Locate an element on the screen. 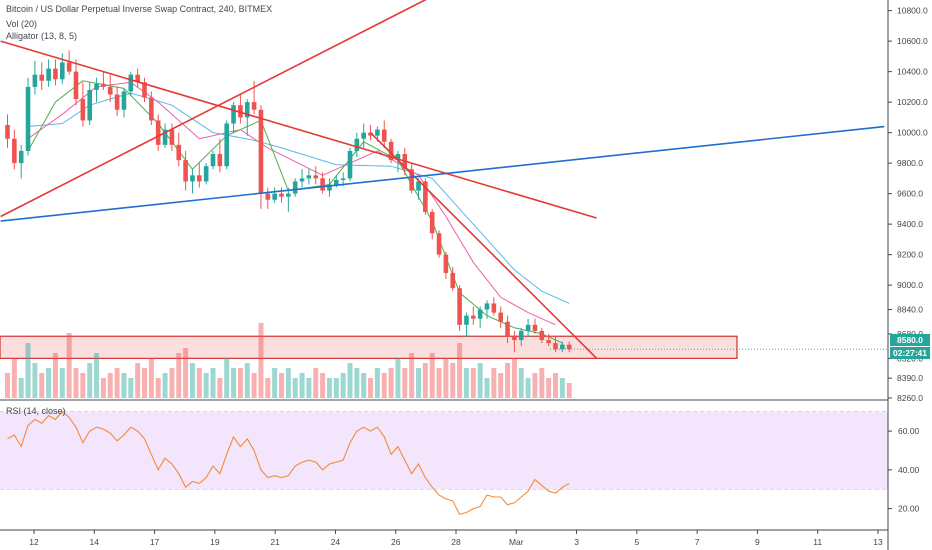  price-tick-label: 10400.0 is located at coordinates (912, 72).